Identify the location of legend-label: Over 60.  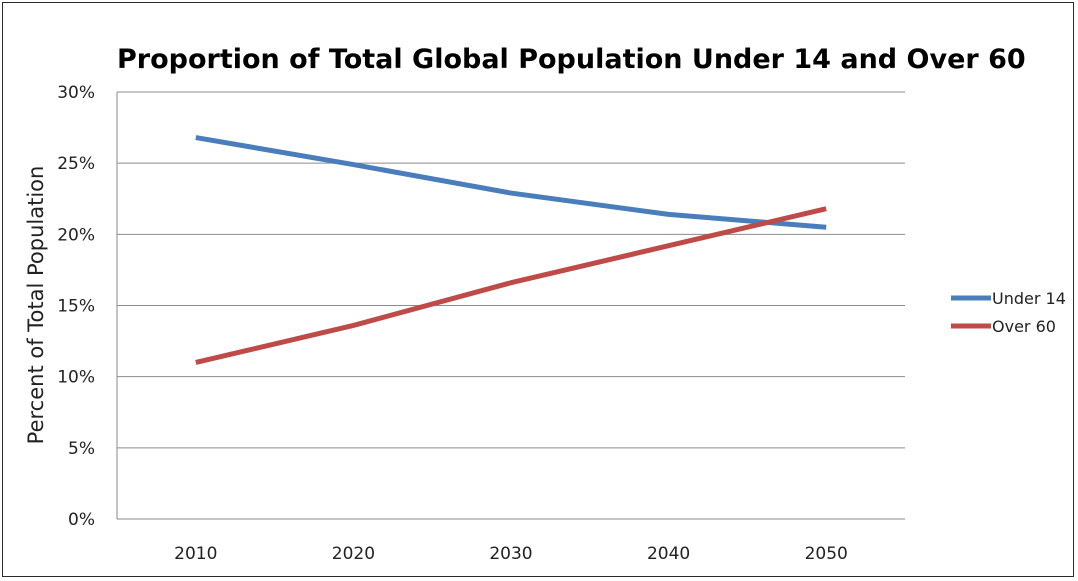
(1024, 326).